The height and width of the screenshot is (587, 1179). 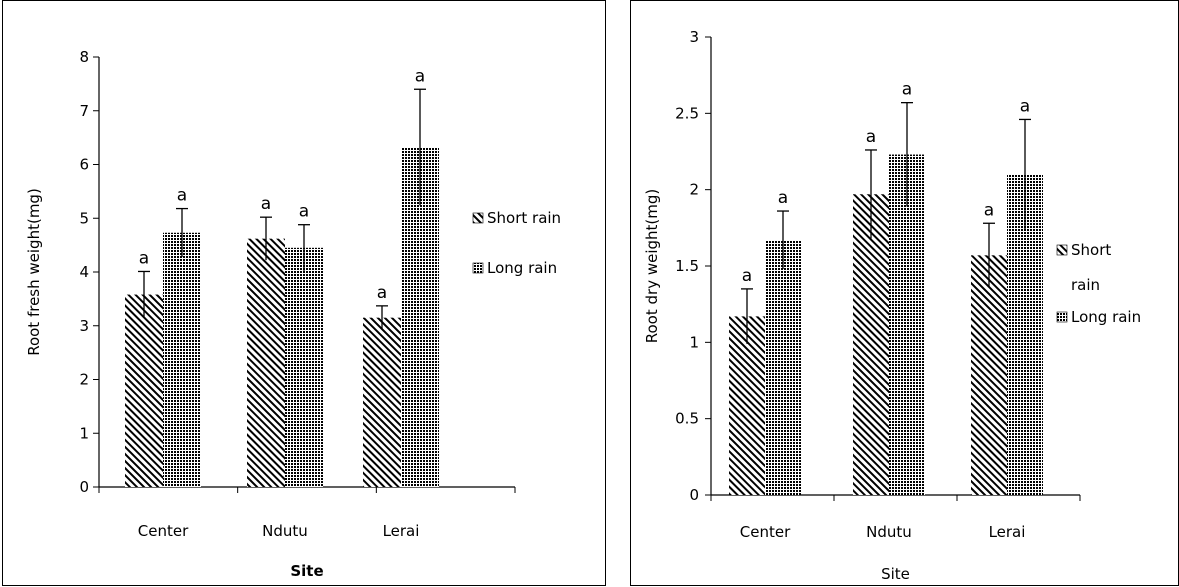 I want to click on y-axis-title: Root dry weight(mg), so click(x=652, y=266).